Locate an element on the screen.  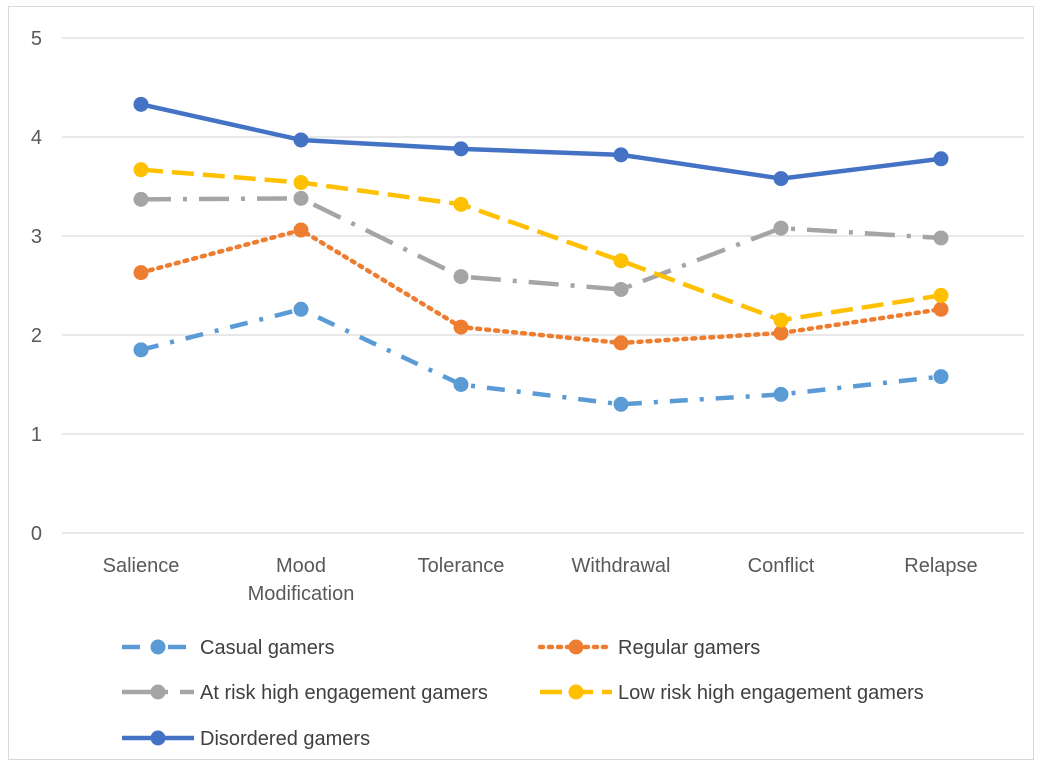
y-tick-label: 3 is located at coordinates (36, 237).